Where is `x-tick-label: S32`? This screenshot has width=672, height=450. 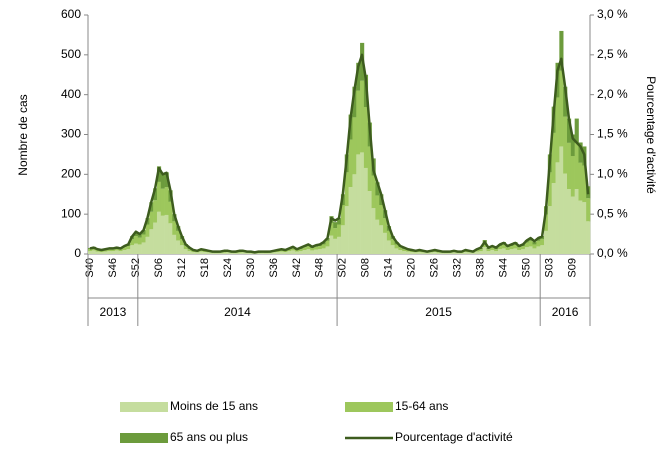
x-tick-label: S32 is located at coordinates (458, 268).